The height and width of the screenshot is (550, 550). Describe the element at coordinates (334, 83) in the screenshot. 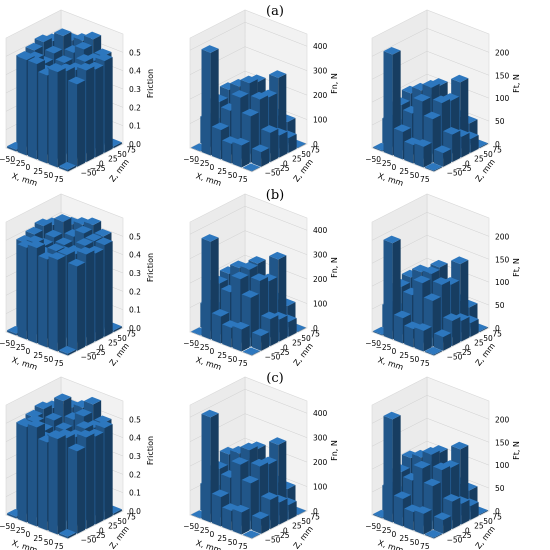

I see `z-axis-label: Fn, N` at that location.